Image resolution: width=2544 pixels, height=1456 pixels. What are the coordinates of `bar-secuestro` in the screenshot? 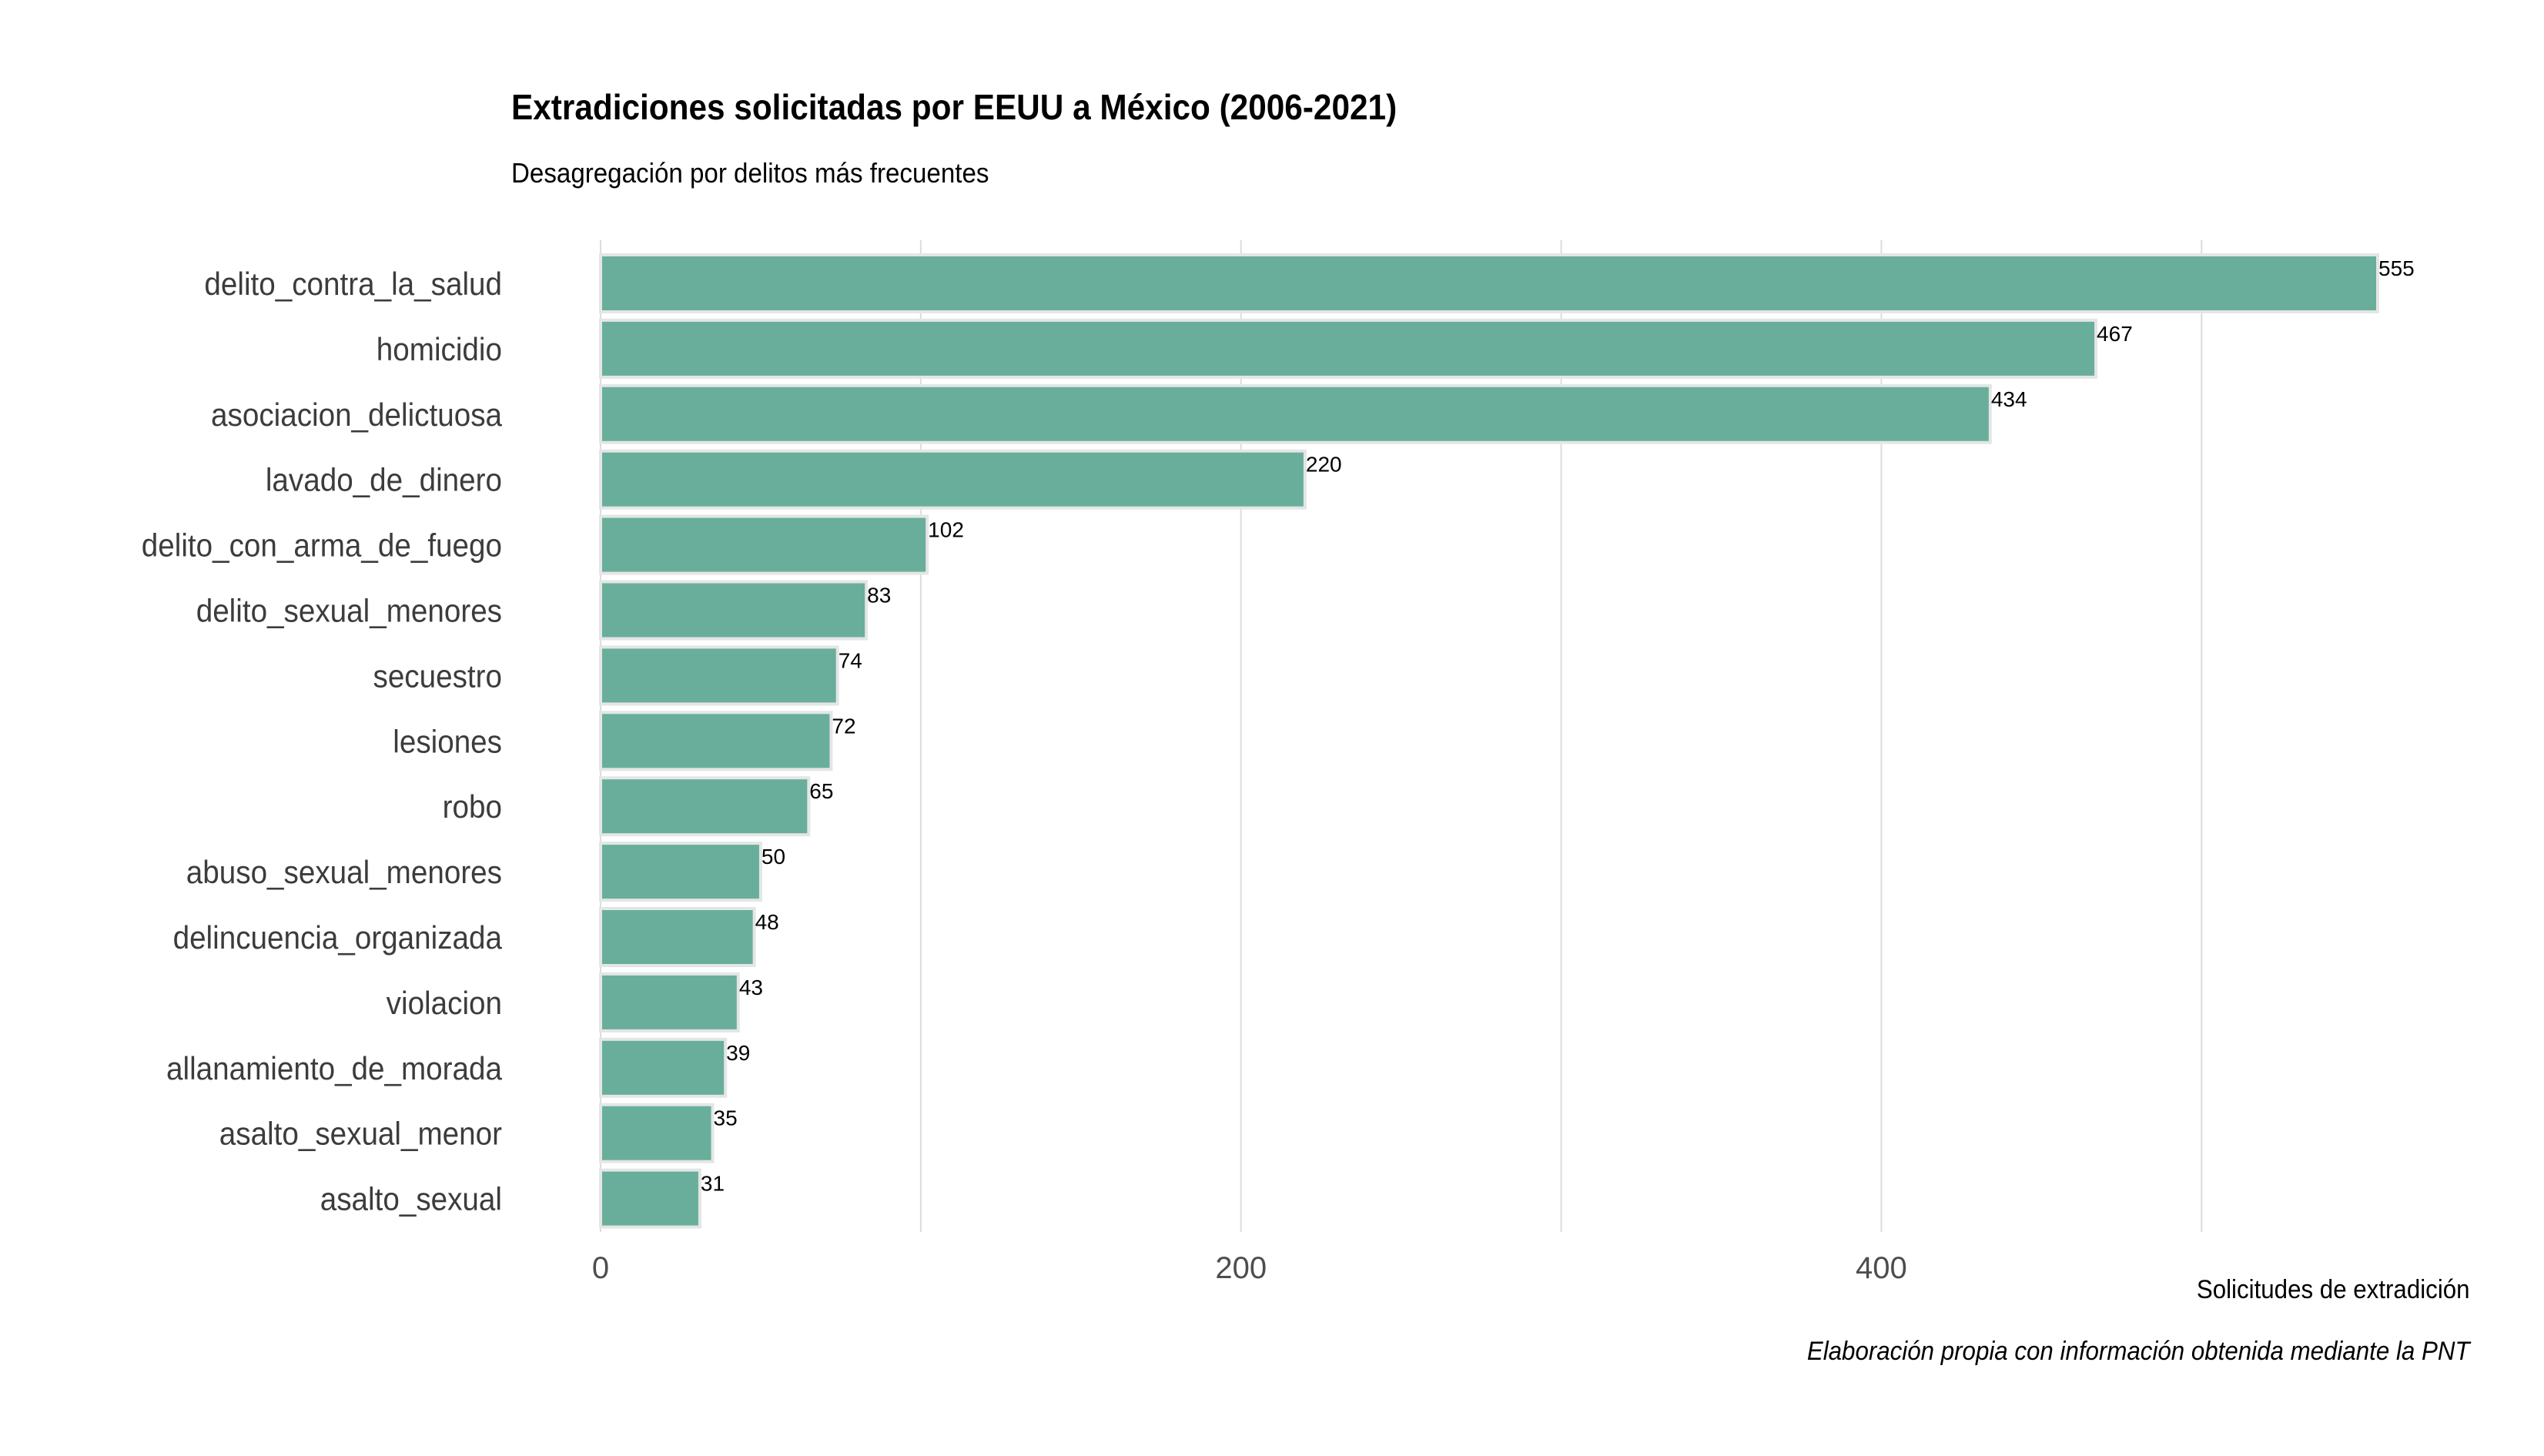 It's located at (719, 676).